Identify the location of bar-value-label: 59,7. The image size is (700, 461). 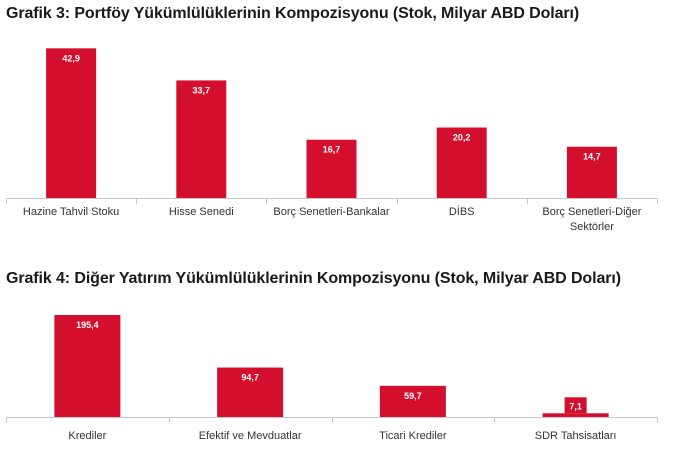
(413, 396).